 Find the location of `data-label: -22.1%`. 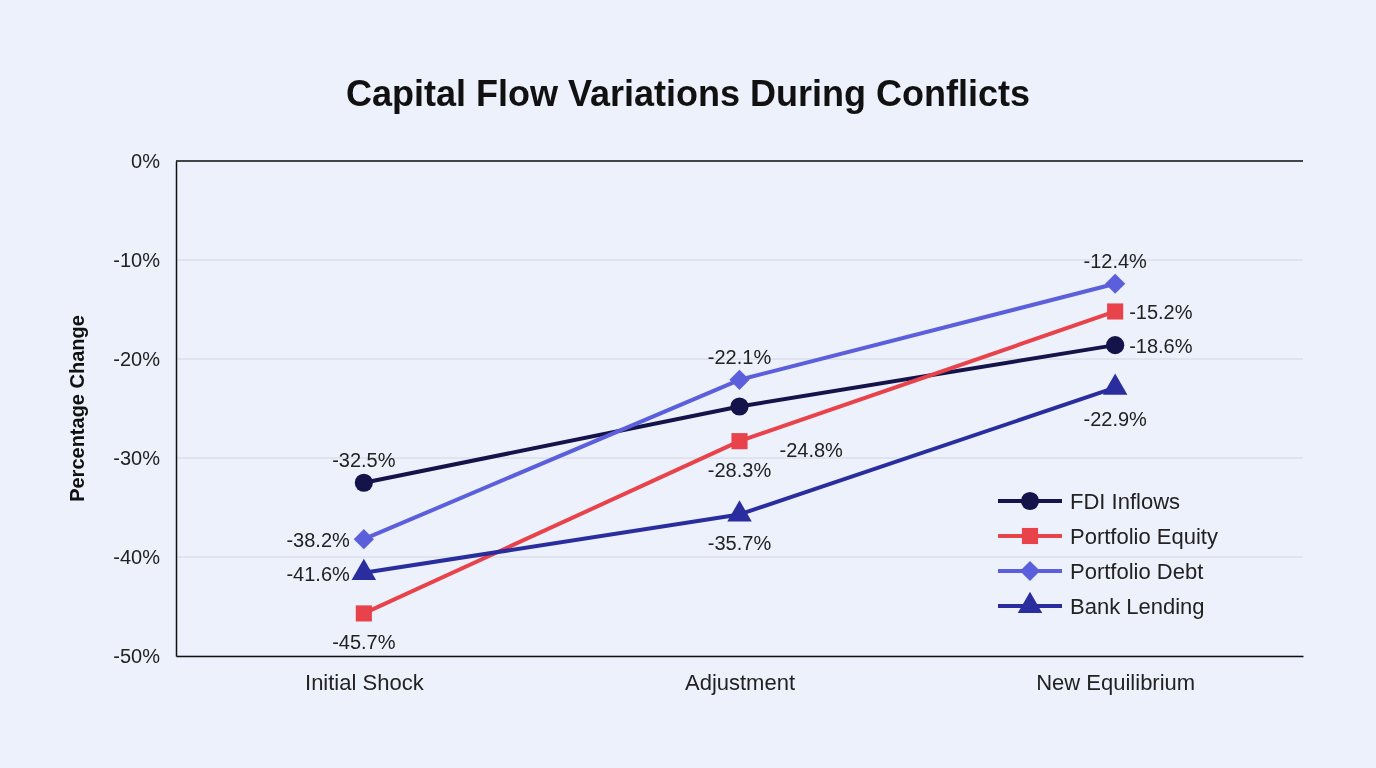

data-label: -22.1% is located at coordinates (739, 356).